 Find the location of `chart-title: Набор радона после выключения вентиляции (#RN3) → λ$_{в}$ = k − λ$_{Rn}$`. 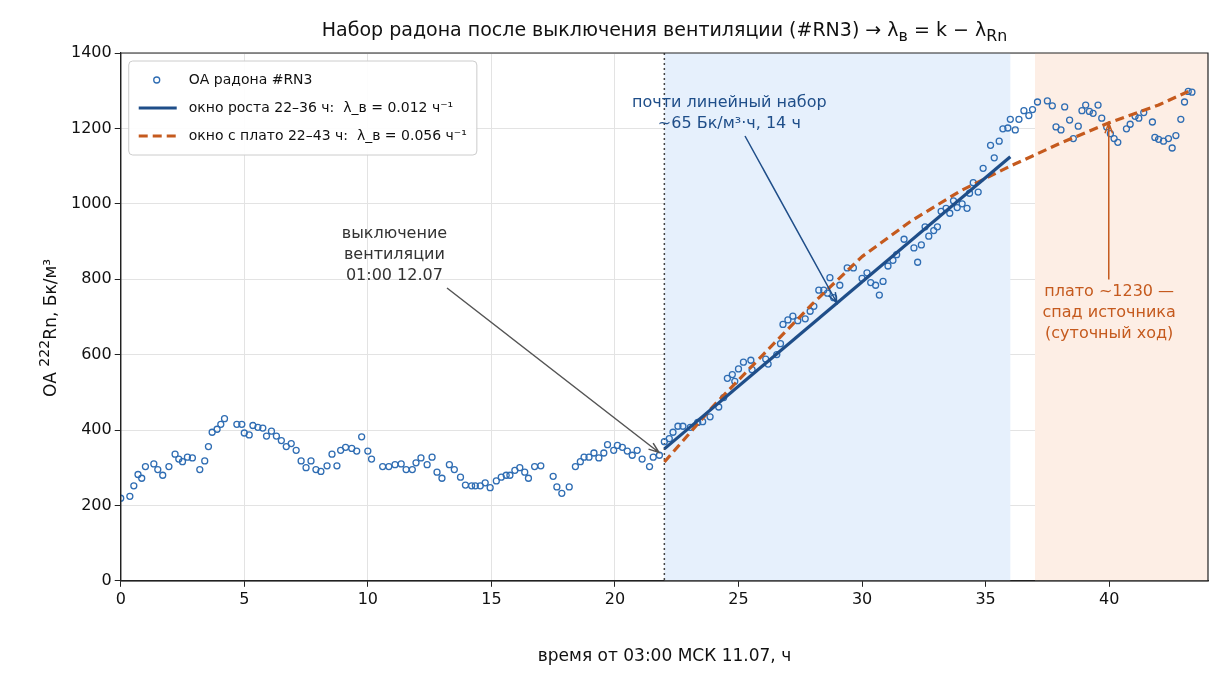

chart-title: Набор радона после выключения вентиляции (#RN3) → λ$_{в}$ = k − λ$_{Rn}$ is located at coordinates (664, 31).